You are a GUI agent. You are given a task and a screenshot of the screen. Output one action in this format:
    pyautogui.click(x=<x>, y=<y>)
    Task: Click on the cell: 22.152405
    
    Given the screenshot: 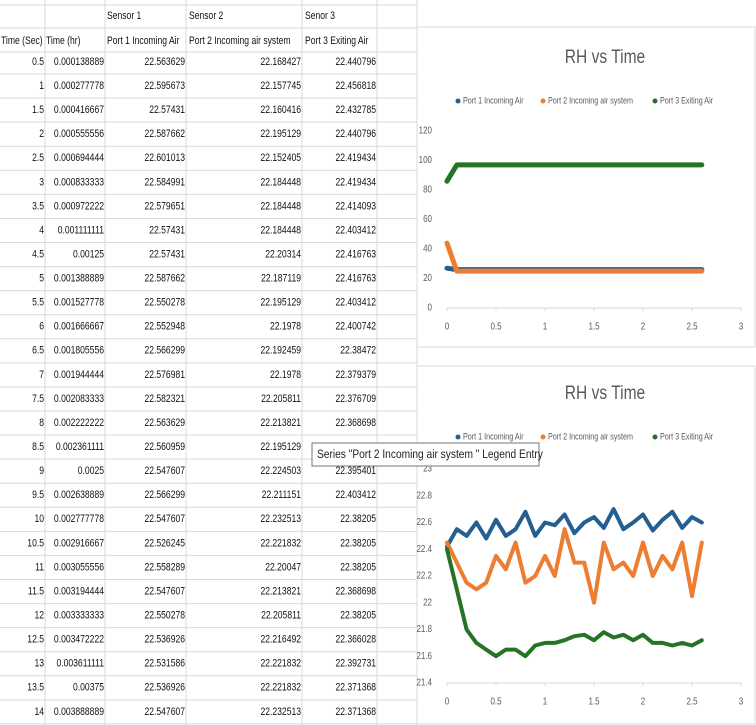 What is the action you would take?
    pyautogui.click(x=280, y=158)
    